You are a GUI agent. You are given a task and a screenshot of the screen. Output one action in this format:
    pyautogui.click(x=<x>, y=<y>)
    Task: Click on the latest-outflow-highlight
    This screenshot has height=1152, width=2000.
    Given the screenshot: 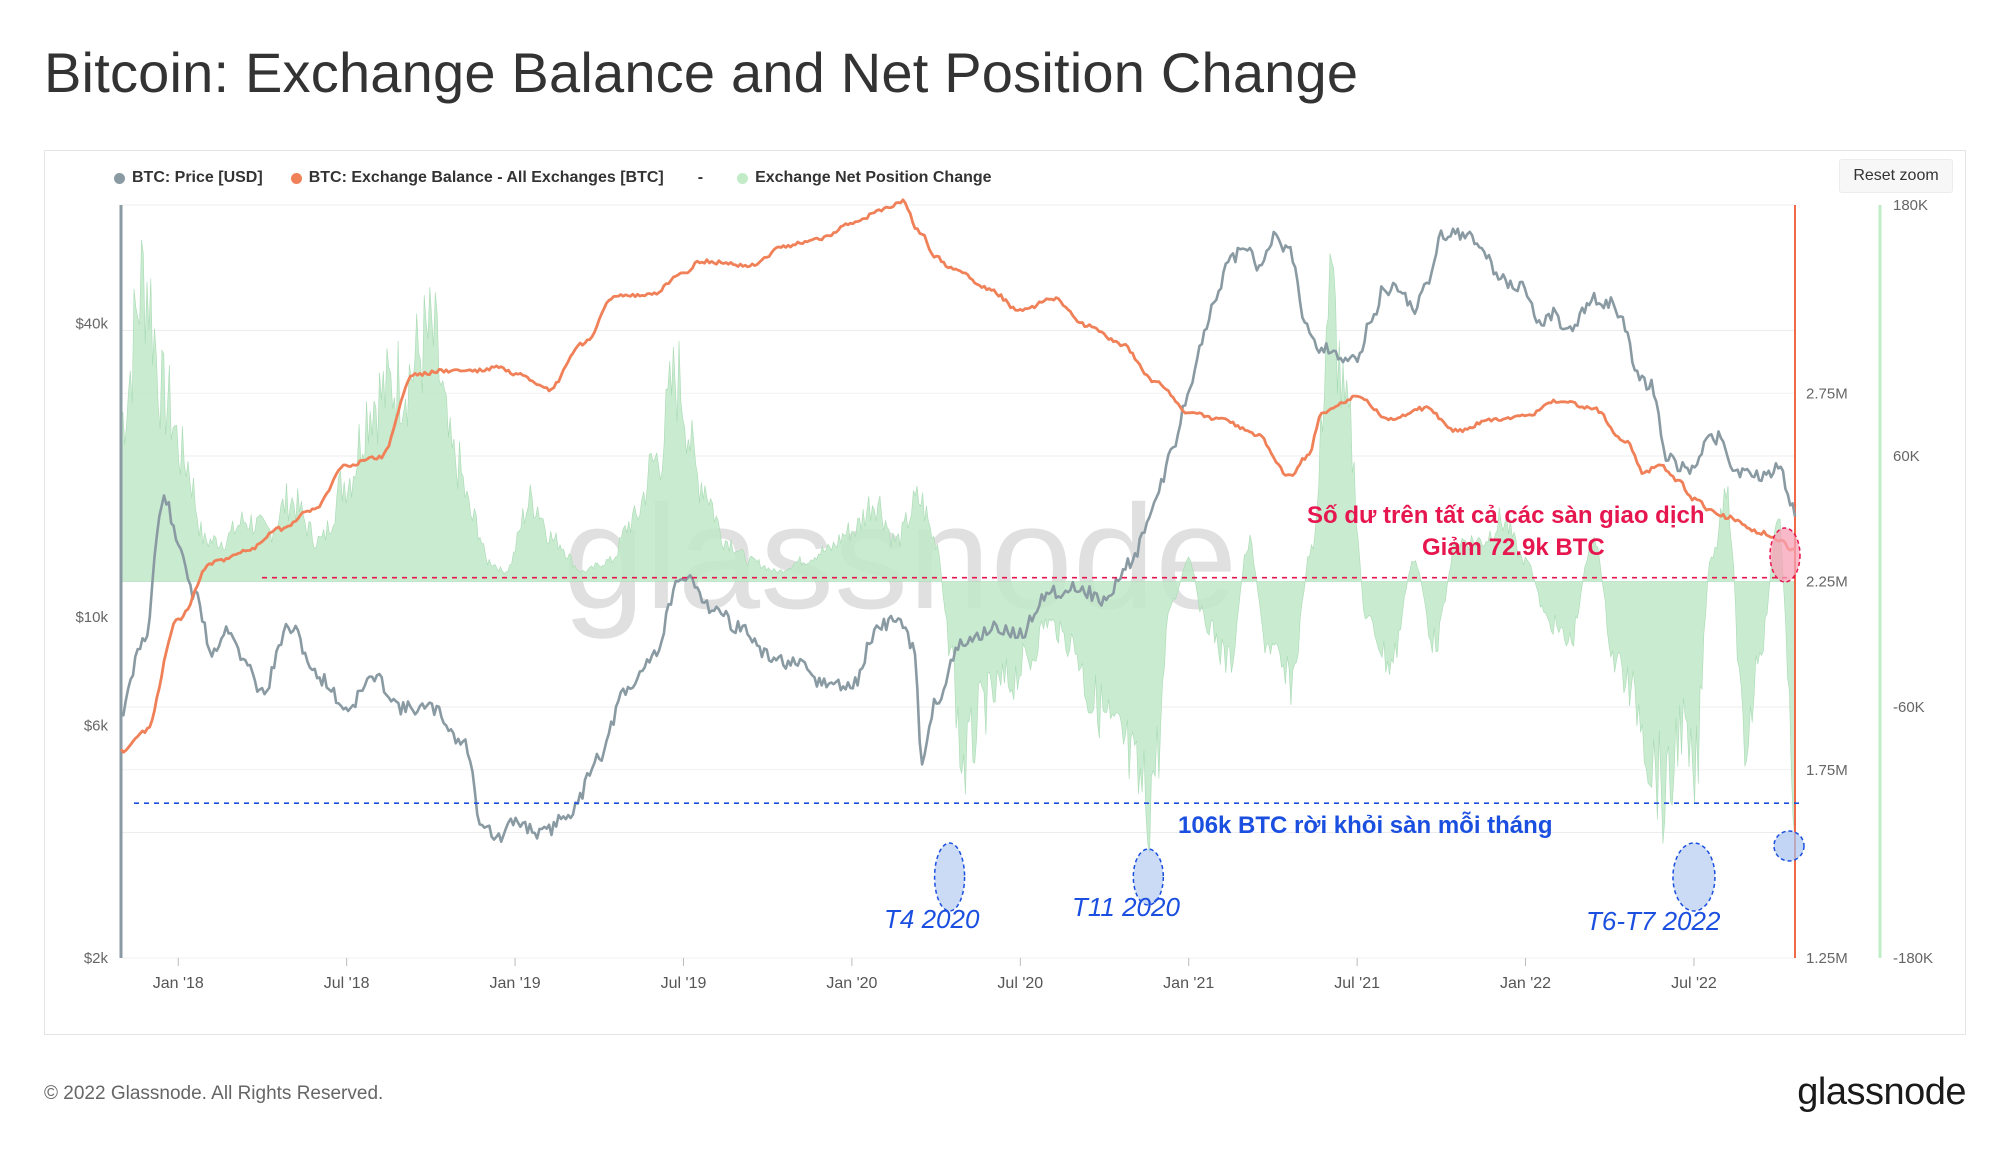 What is the action you would take?
    pyautogui.click(x=1789, y=846)
    